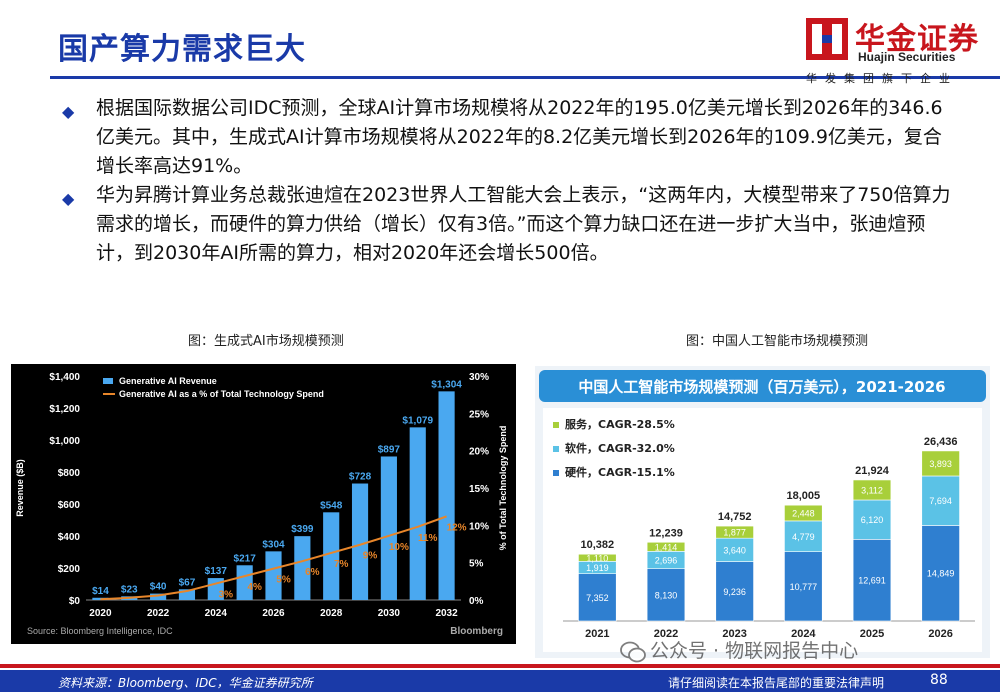 This screenshot has width=1000, height=692. What do you see at coordinates (331, 613) in the screenshot?
I see `x-tick-label: 2028` at bounding box center [331, 613].